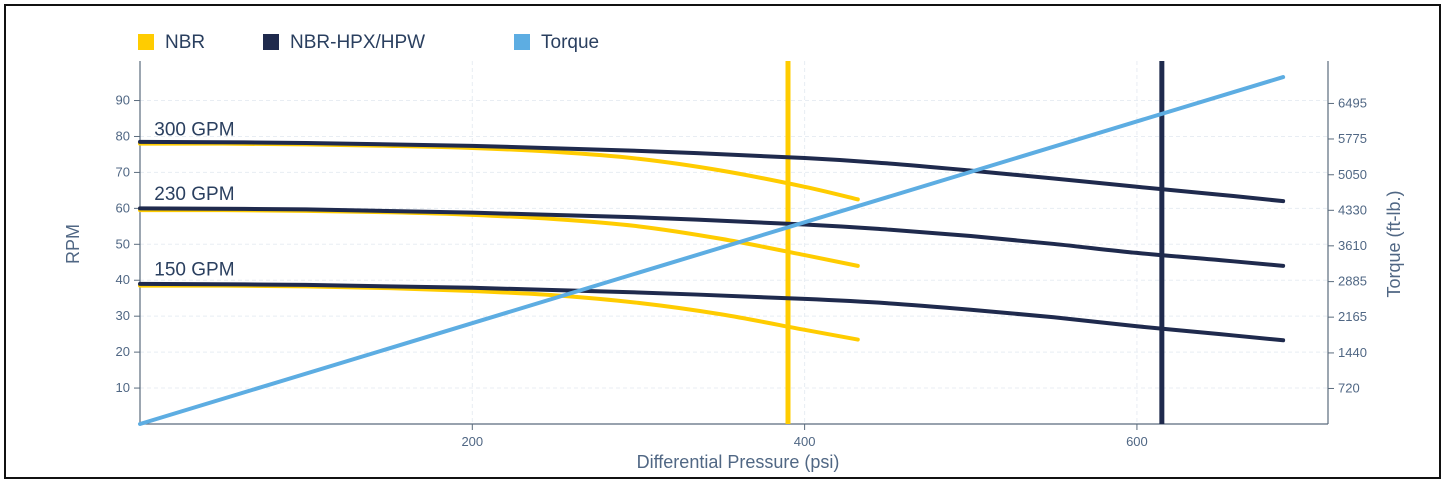 This screenshot has width=1447, height=483. I want to click on flow-rate-label: 300 GPM, so click(194, 129).